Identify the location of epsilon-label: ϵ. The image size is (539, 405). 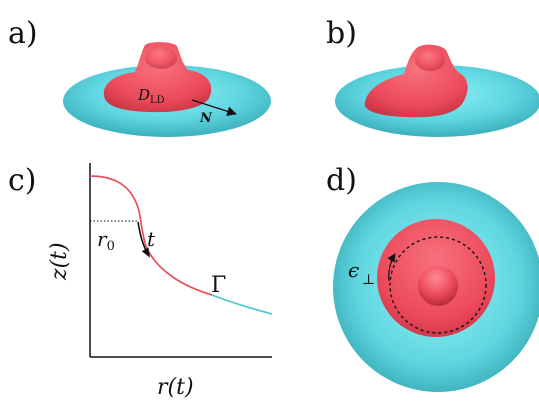
(353, 270).